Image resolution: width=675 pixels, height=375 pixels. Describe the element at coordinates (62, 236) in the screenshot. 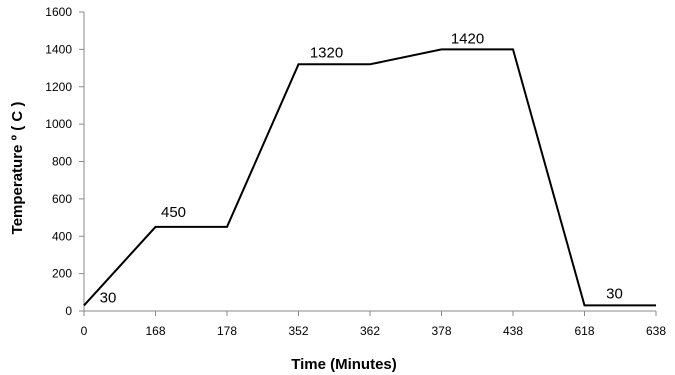

I see `y-tick-label: 400` at that location.